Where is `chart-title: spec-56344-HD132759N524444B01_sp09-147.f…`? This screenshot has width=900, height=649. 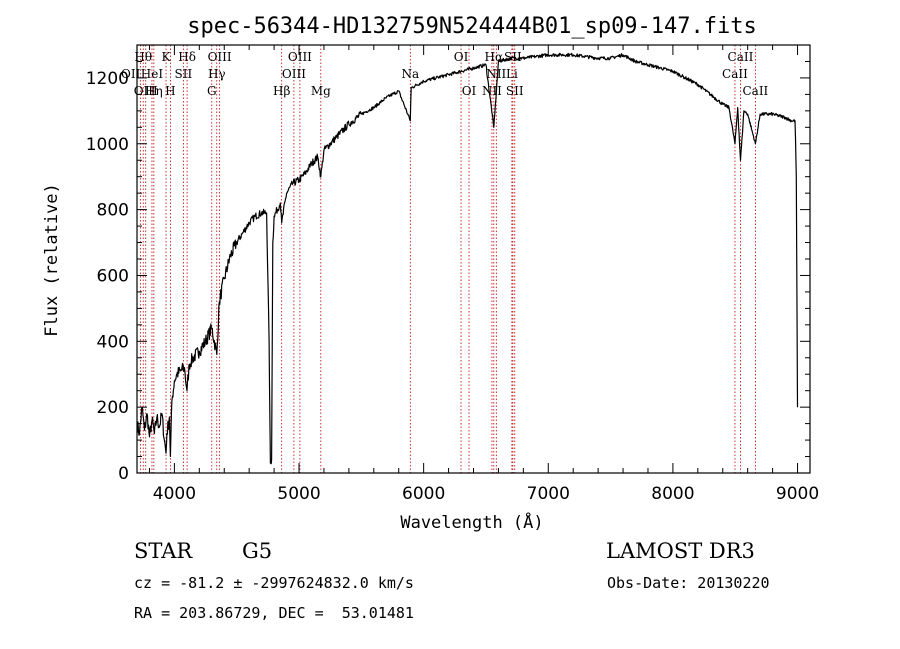 chart-title: spec-56344-HD132759N524444B01_sp09-147.f… is located at coordinates (472, 26).